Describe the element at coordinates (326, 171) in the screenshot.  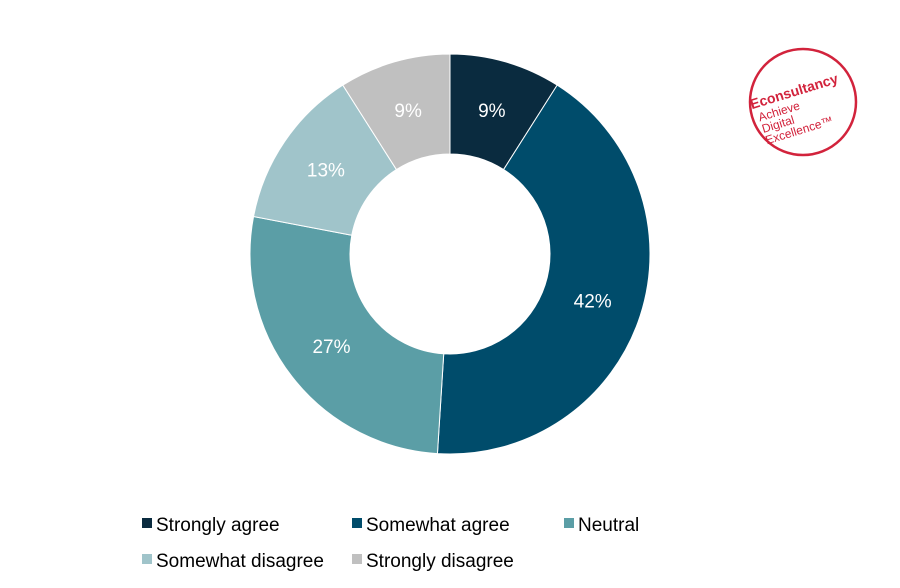
I see `data-label-somewhat-disagree: 13%` at that location.